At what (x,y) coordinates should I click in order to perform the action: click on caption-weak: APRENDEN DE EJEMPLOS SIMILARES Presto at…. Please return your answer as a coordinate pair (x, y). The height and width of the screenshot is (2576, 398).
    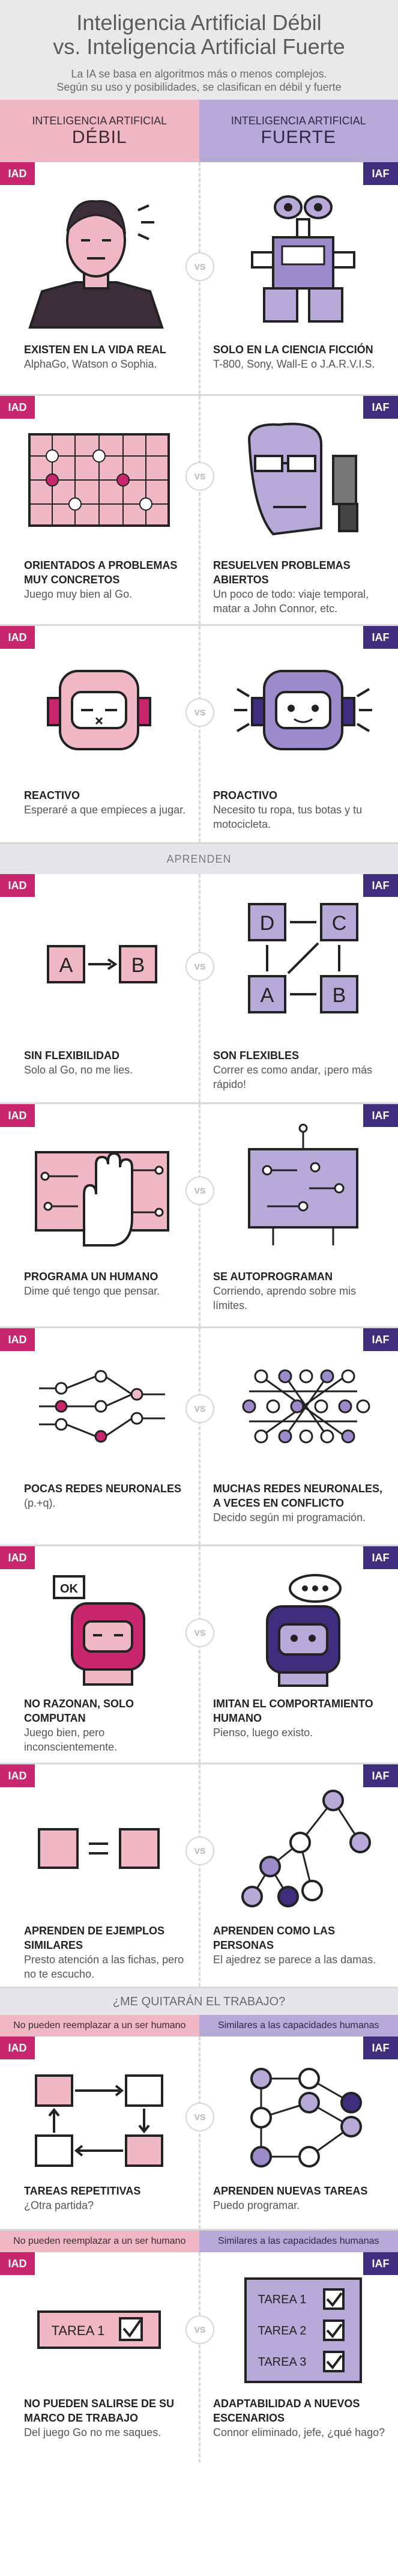
    Looking at the image, I should click on (111, 1952).